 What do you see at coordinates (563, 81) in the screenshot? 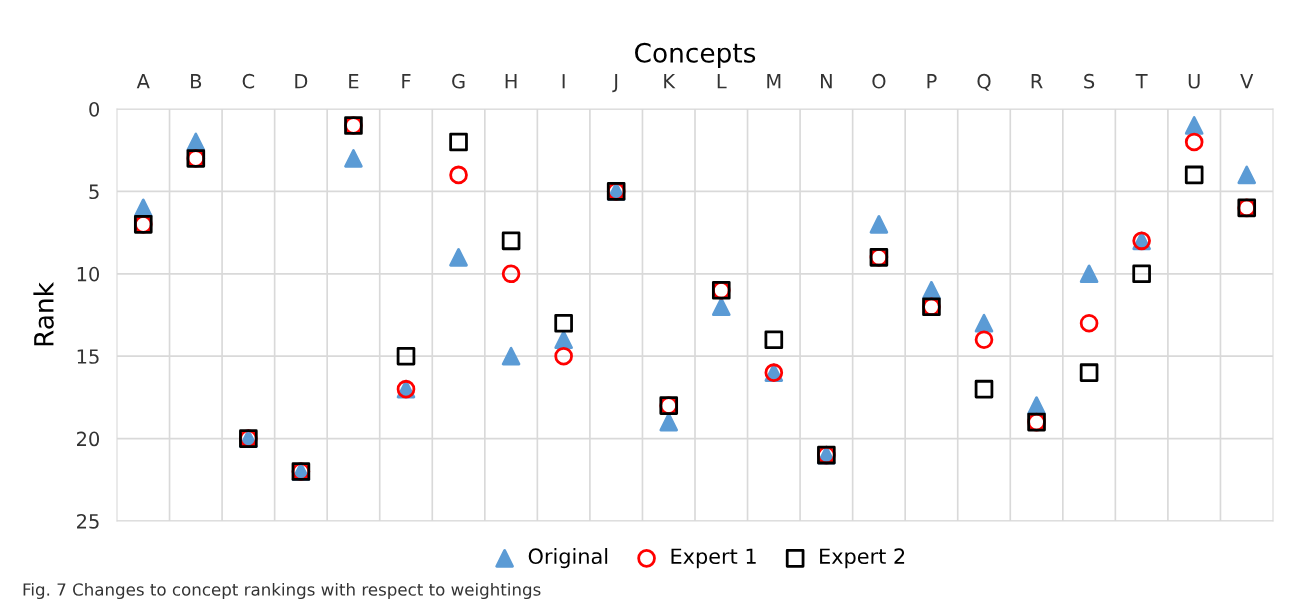
I see `x-tick-label: I` at bounding box center [563, 81].